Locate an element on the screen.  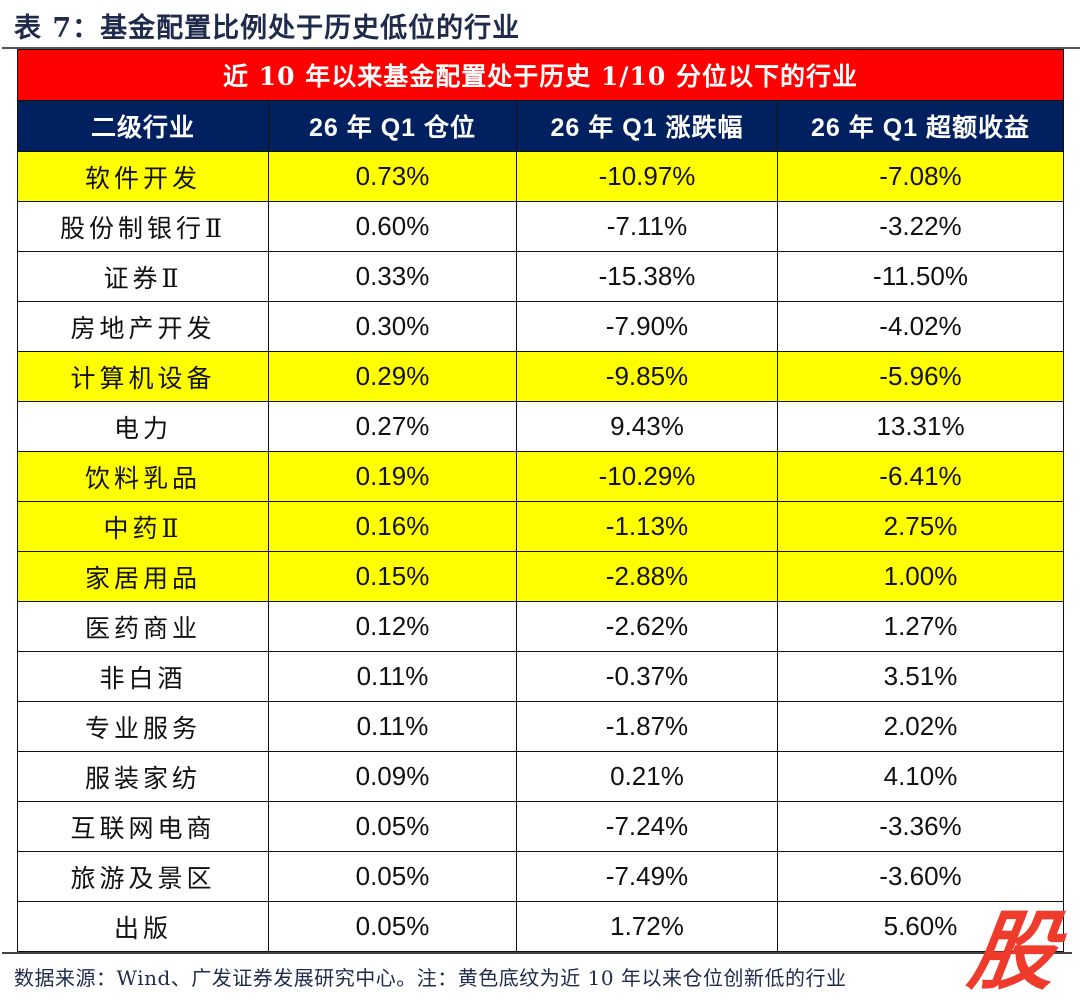
column-header-excess-return: 26 年 Q1 超额收益 is located at coordinates (920, 126).